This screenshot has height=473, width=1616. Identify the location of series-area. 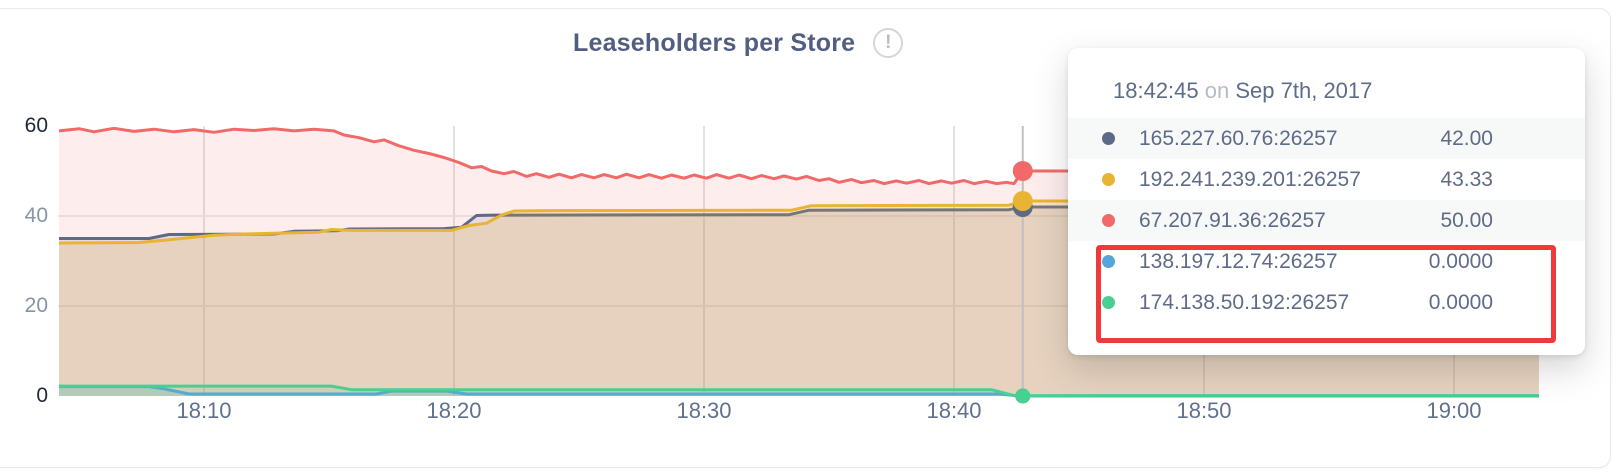
(799, 391).